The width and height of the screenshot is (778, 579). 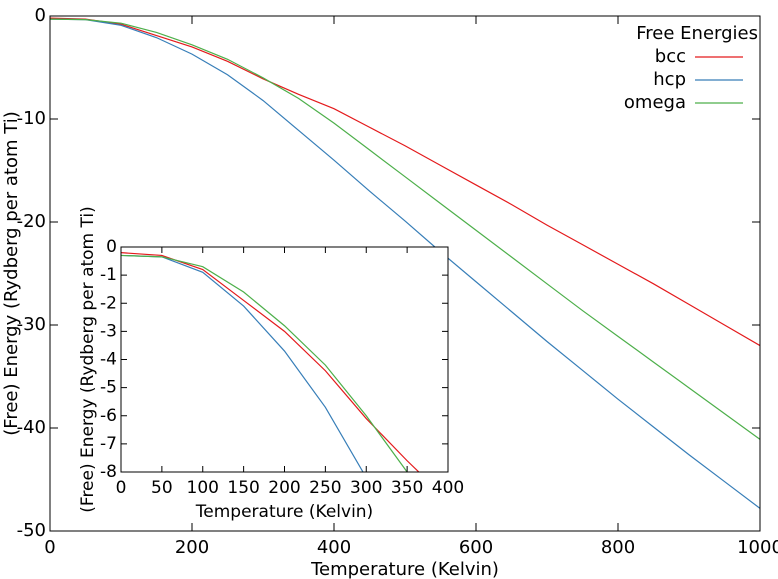 I want to click on legend-title: Free Energies, so click(x=697, y=33).